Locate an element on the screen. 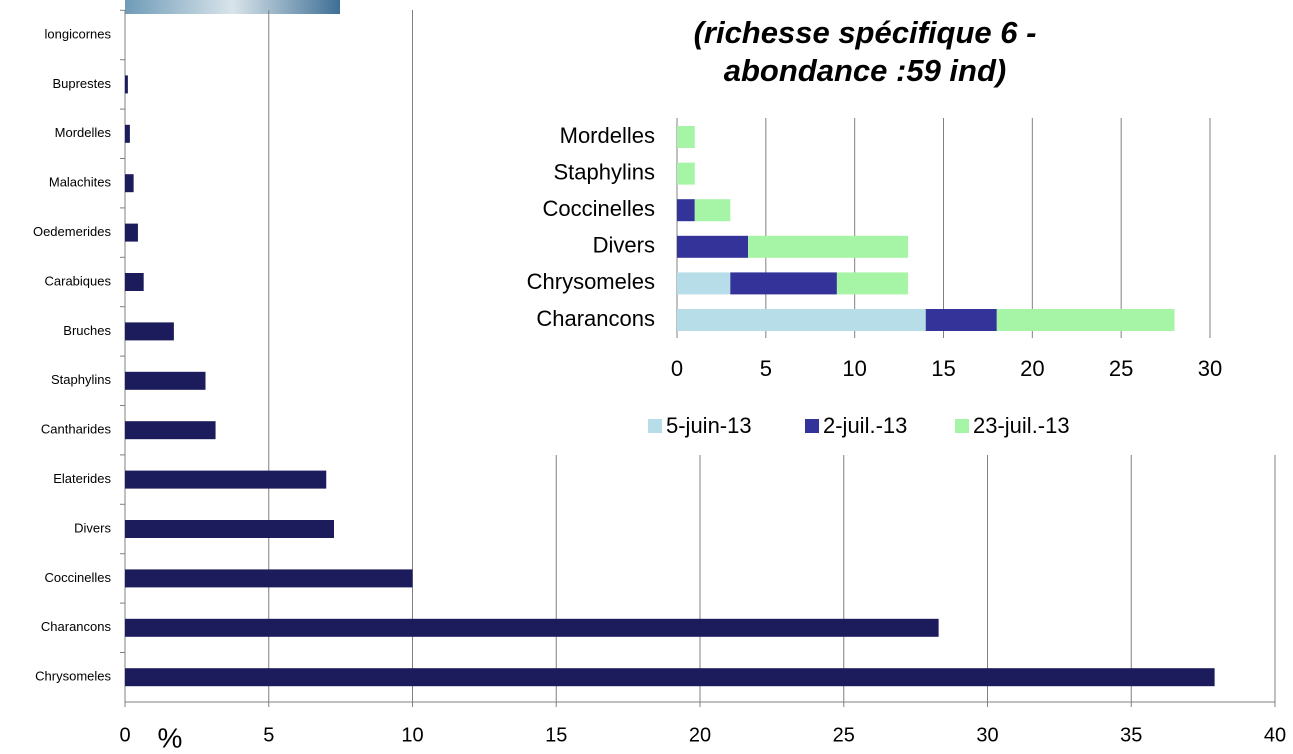 Image resolution: width=1293 pixels, height=754 pixels. y-tick-label: Malachites is located at coordinates (80, 182).